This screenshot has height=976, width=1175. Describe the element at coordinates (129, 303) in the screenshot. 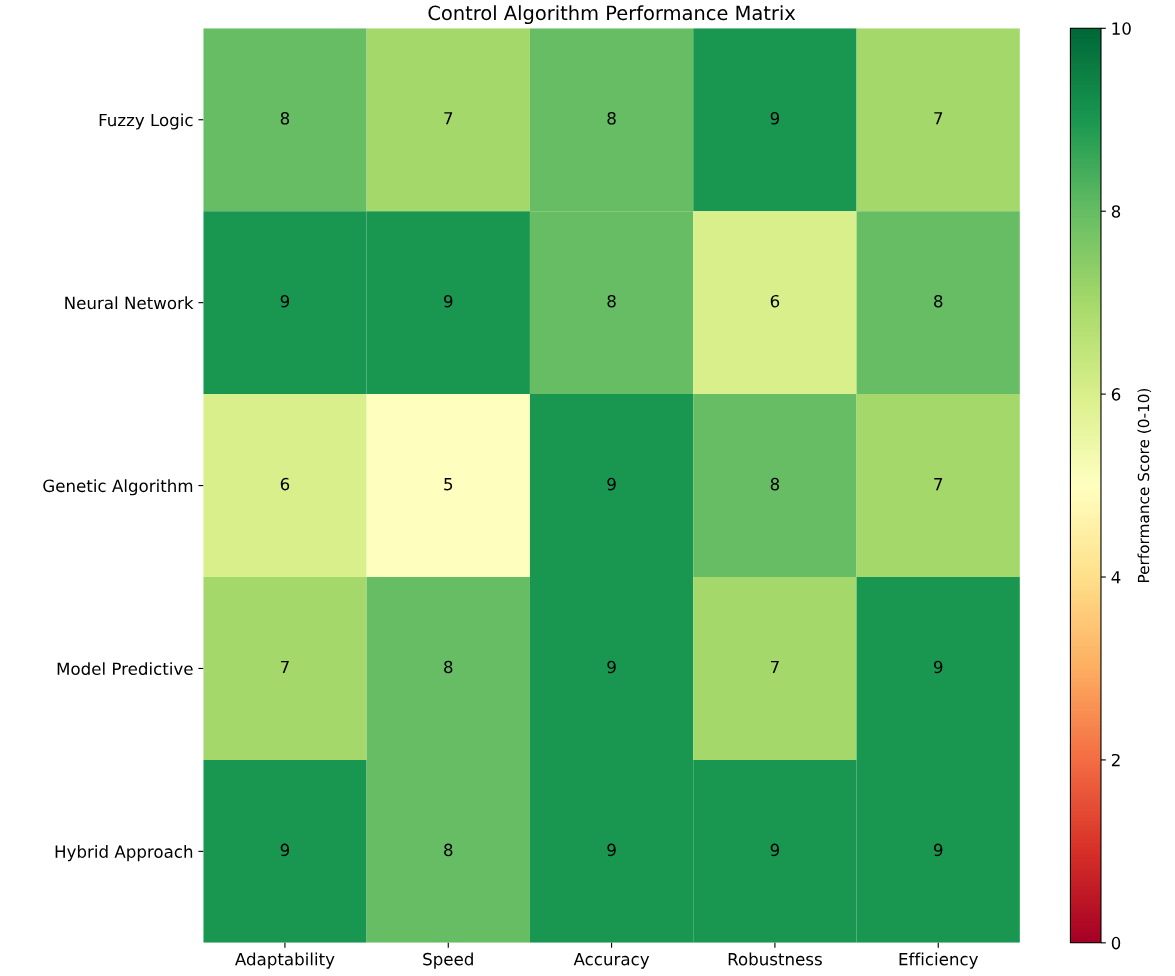

I see `y-tick-label: Neural Network` at that location.